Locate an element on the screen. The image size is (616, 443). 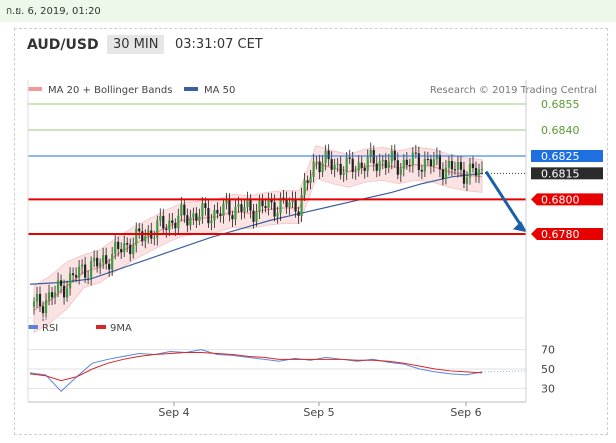
symbol-label: AUD/USD is located at coordinates (63, 45).